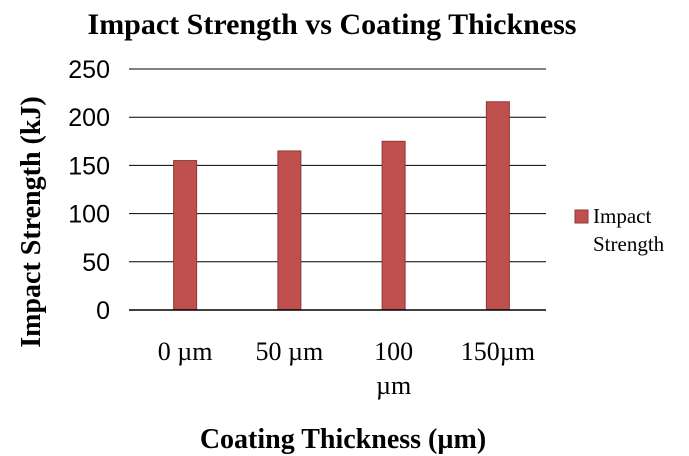 This screenshot has width=689, height=456. Describe the element at coordinates (89, 166) in the screenshot. I see `y-tick-label: 150` at that location.